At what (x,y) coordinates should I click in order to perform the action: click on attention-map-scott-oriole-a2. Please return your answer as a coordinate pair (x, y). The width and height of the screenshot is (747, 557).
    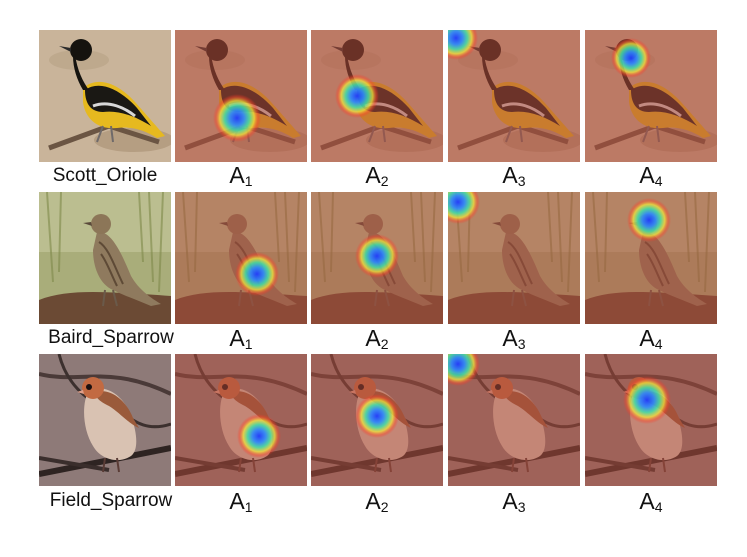
    Looking at the image, I should click on (377, 96).